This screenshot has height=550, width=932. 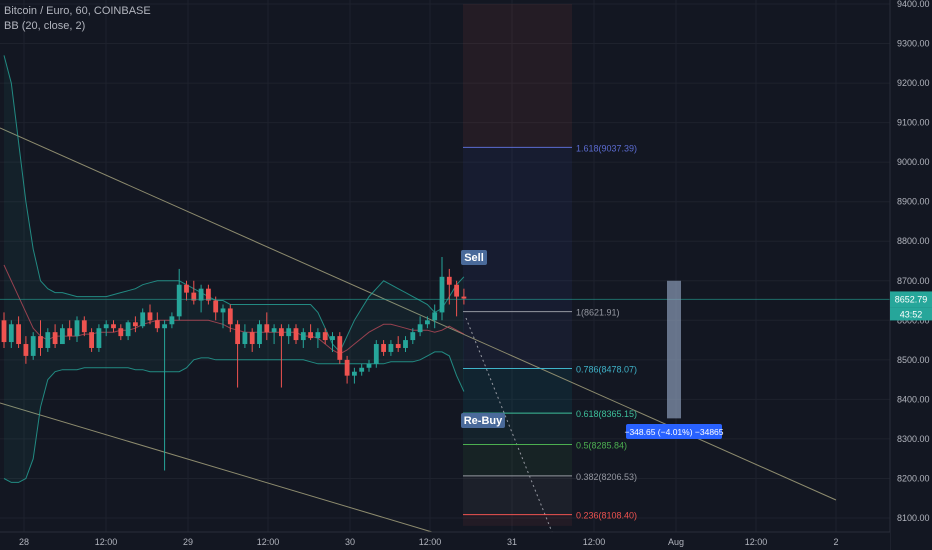 What do you see at coordinates (835, 542) in the screenshot?
I see `time-tick-label: 2` at bounding box center [835, 542].